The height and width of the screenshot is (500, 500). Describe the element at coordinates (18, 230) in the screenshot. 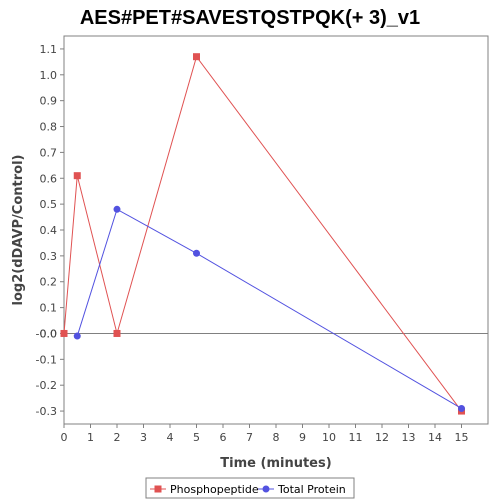

I see `y-axis-label: log2(dDAVP/Control)` at that location.